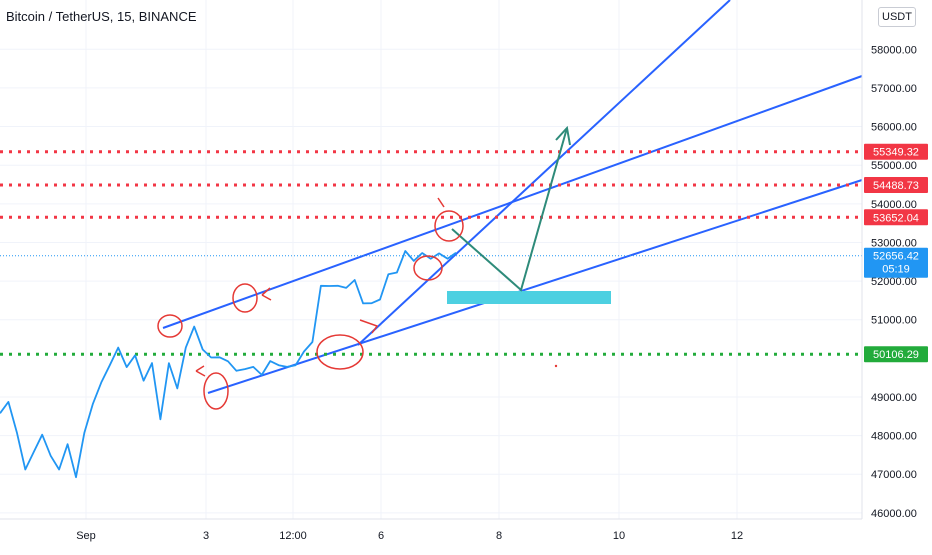 The height and width of the screenshot is (555, 932). I want to click on time-tick-label: 6, so click(381, 536).